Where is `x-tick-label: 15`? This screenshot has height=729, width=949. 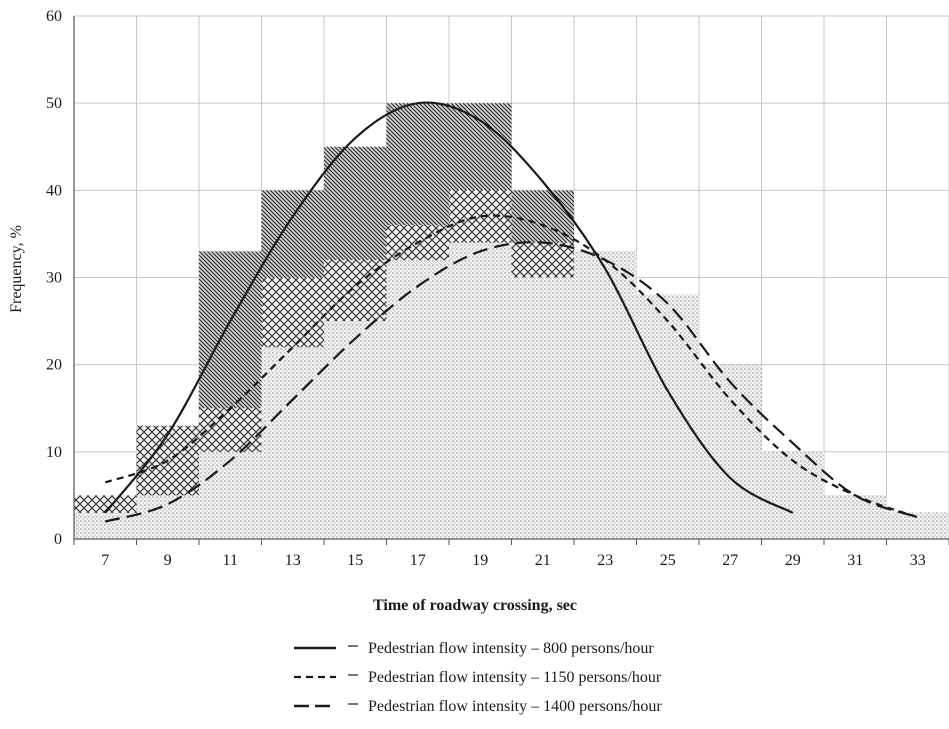
x-tick-label: 15 is located at coordinates (355, 560).